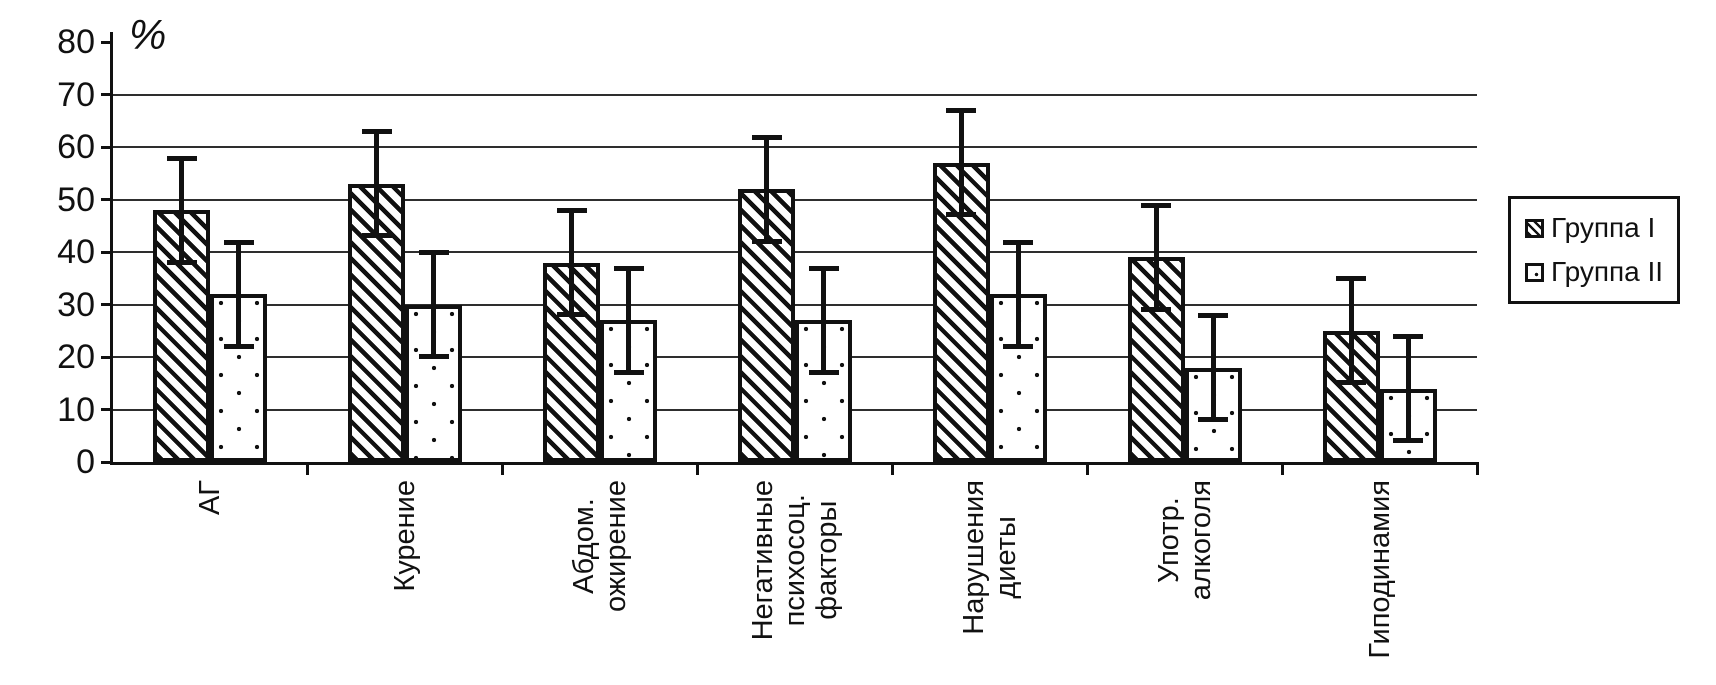 The width and height of the screenshot is (1716, 685). What do you see at coordinates (376, 132) in the screenshot?
I see `errorbar-topcap-group1-cat2` at bounding box center [376, 132].